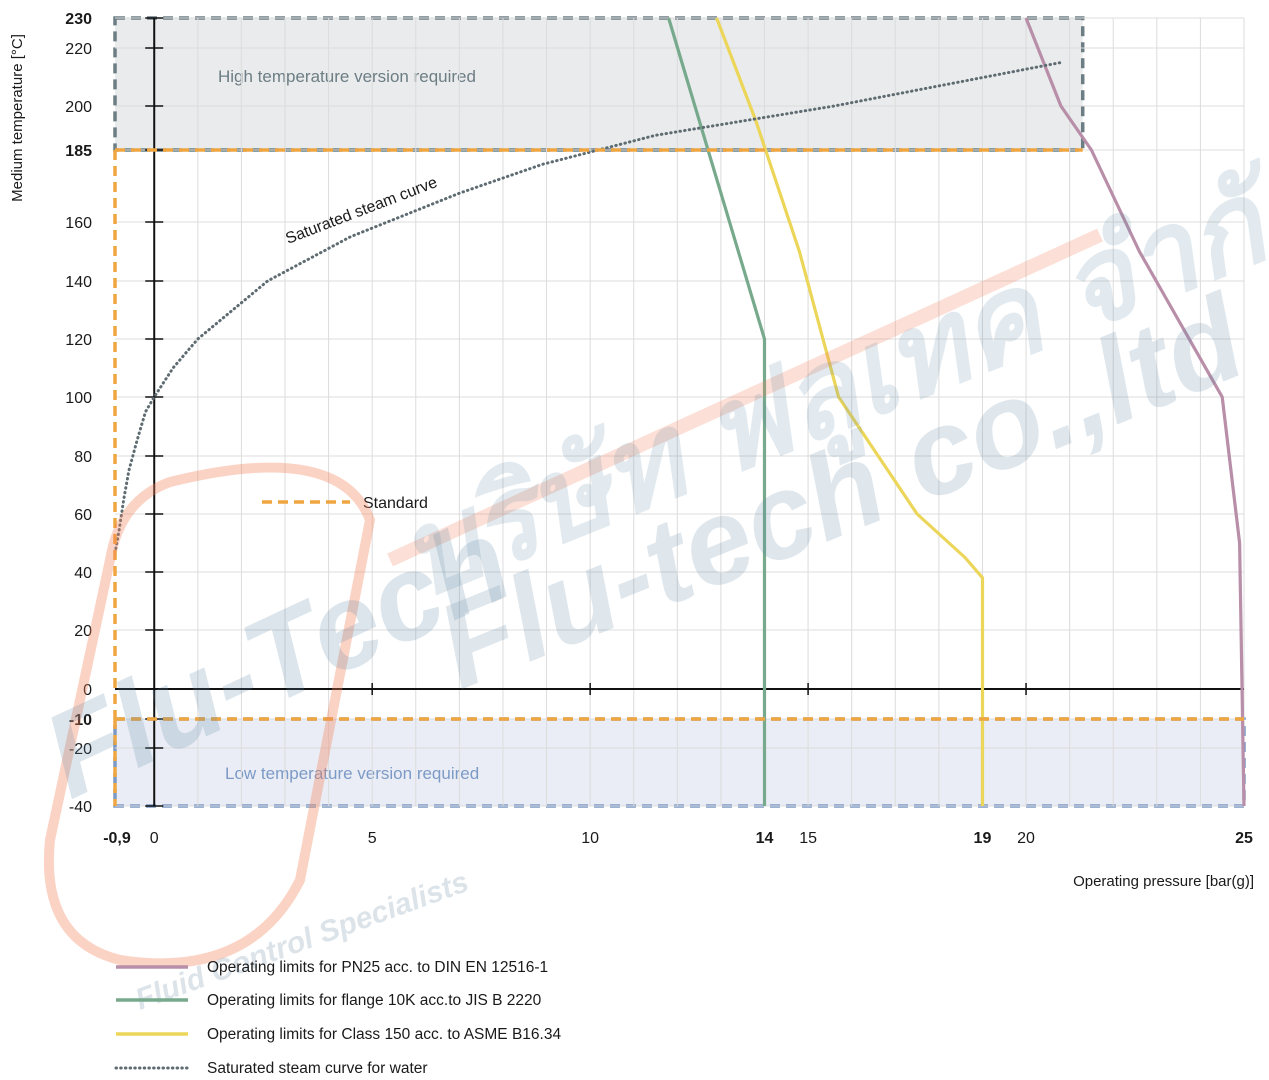  What do you see at coordinates (590, 838) in the screenshot?
I see `x-tick-label: 10` at bounding box center [590, 838].